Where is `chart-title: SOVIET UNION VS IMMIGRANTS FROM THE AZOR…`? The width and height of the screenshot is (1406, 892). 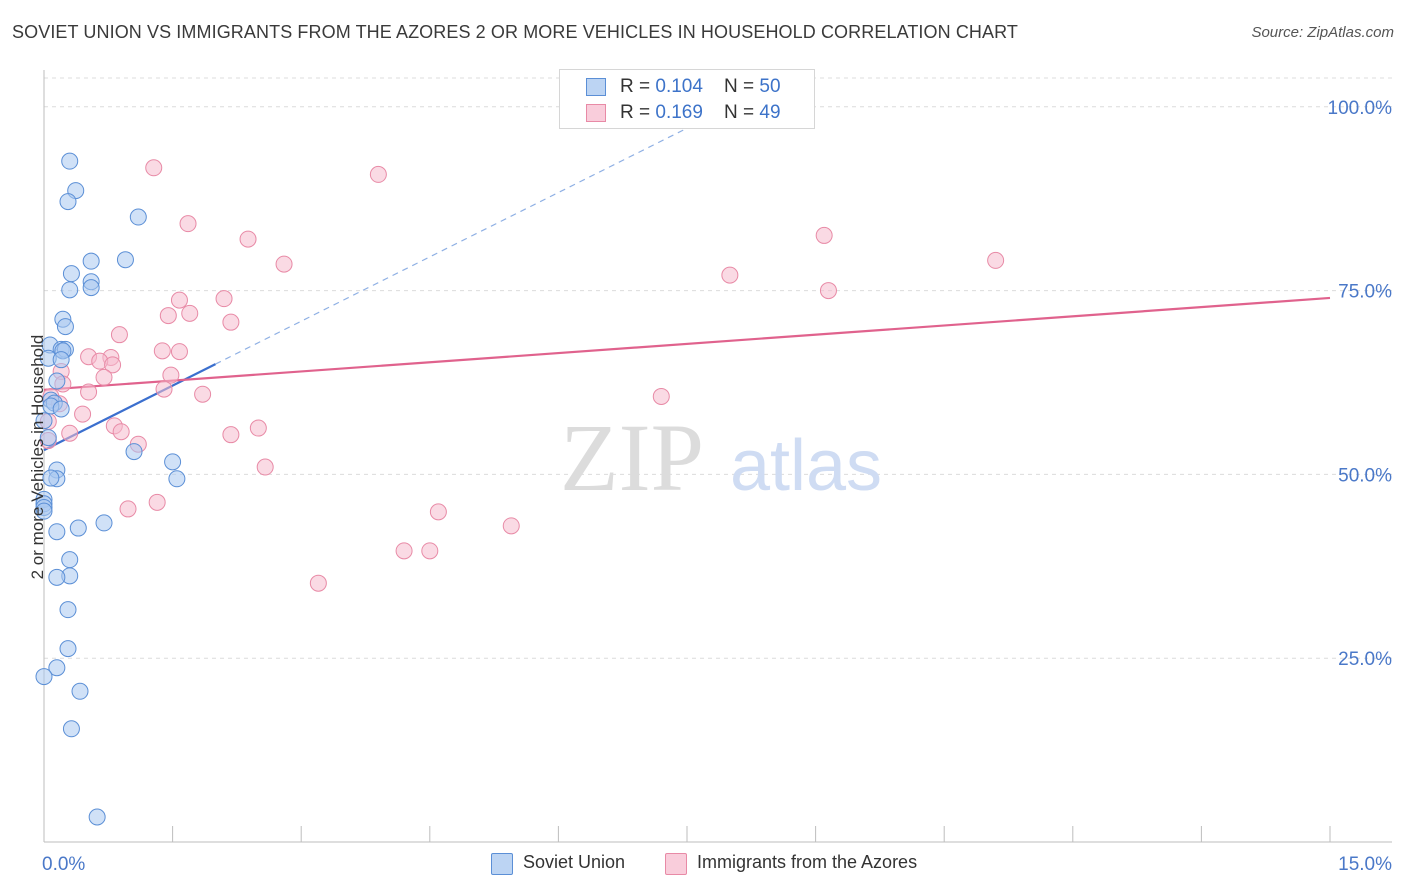
chart-title: SOVIET UNION VS IMMIGRANTS FROM THE AZOR… is located at coordinates (515, 32).